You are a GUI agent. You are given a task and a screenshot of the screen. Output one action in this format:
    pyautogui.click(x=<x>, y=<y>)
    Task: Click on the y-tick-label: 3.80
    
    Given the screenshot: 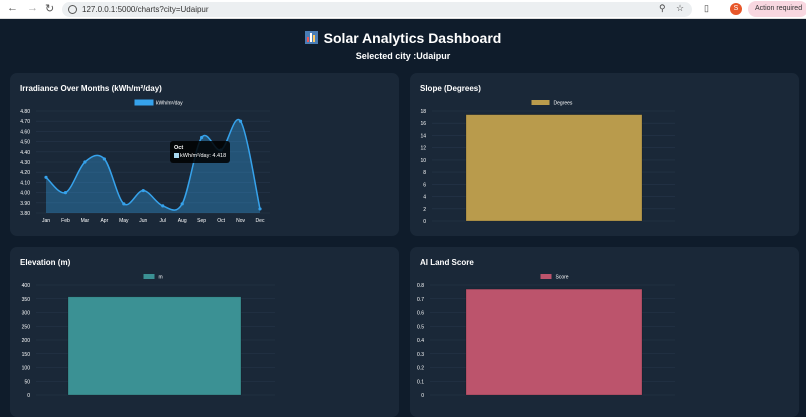 What is the action you would take?
    pyautogui.click(x=25, y=214)
    